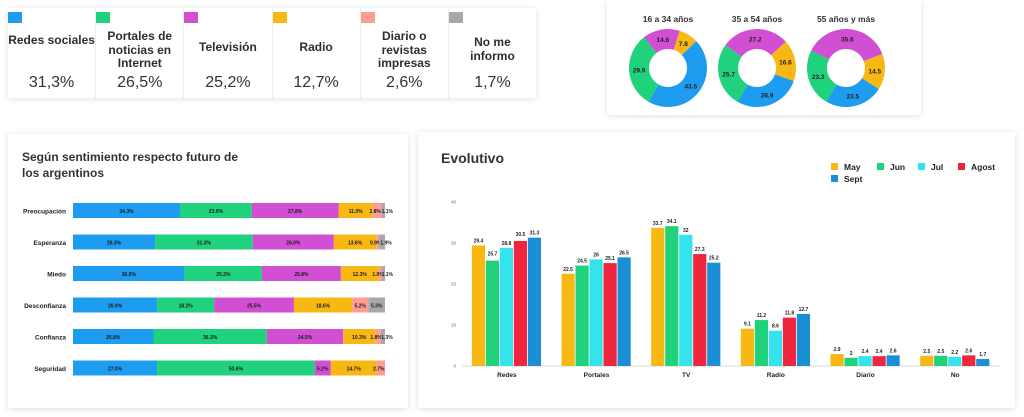 Image resolution: width=1024 pixels, height=417 pixels. What do you see at coordinates (747, 325) in the screenshot?
I see `bar-value-label: 9.1` at bounding box center [747, 325].